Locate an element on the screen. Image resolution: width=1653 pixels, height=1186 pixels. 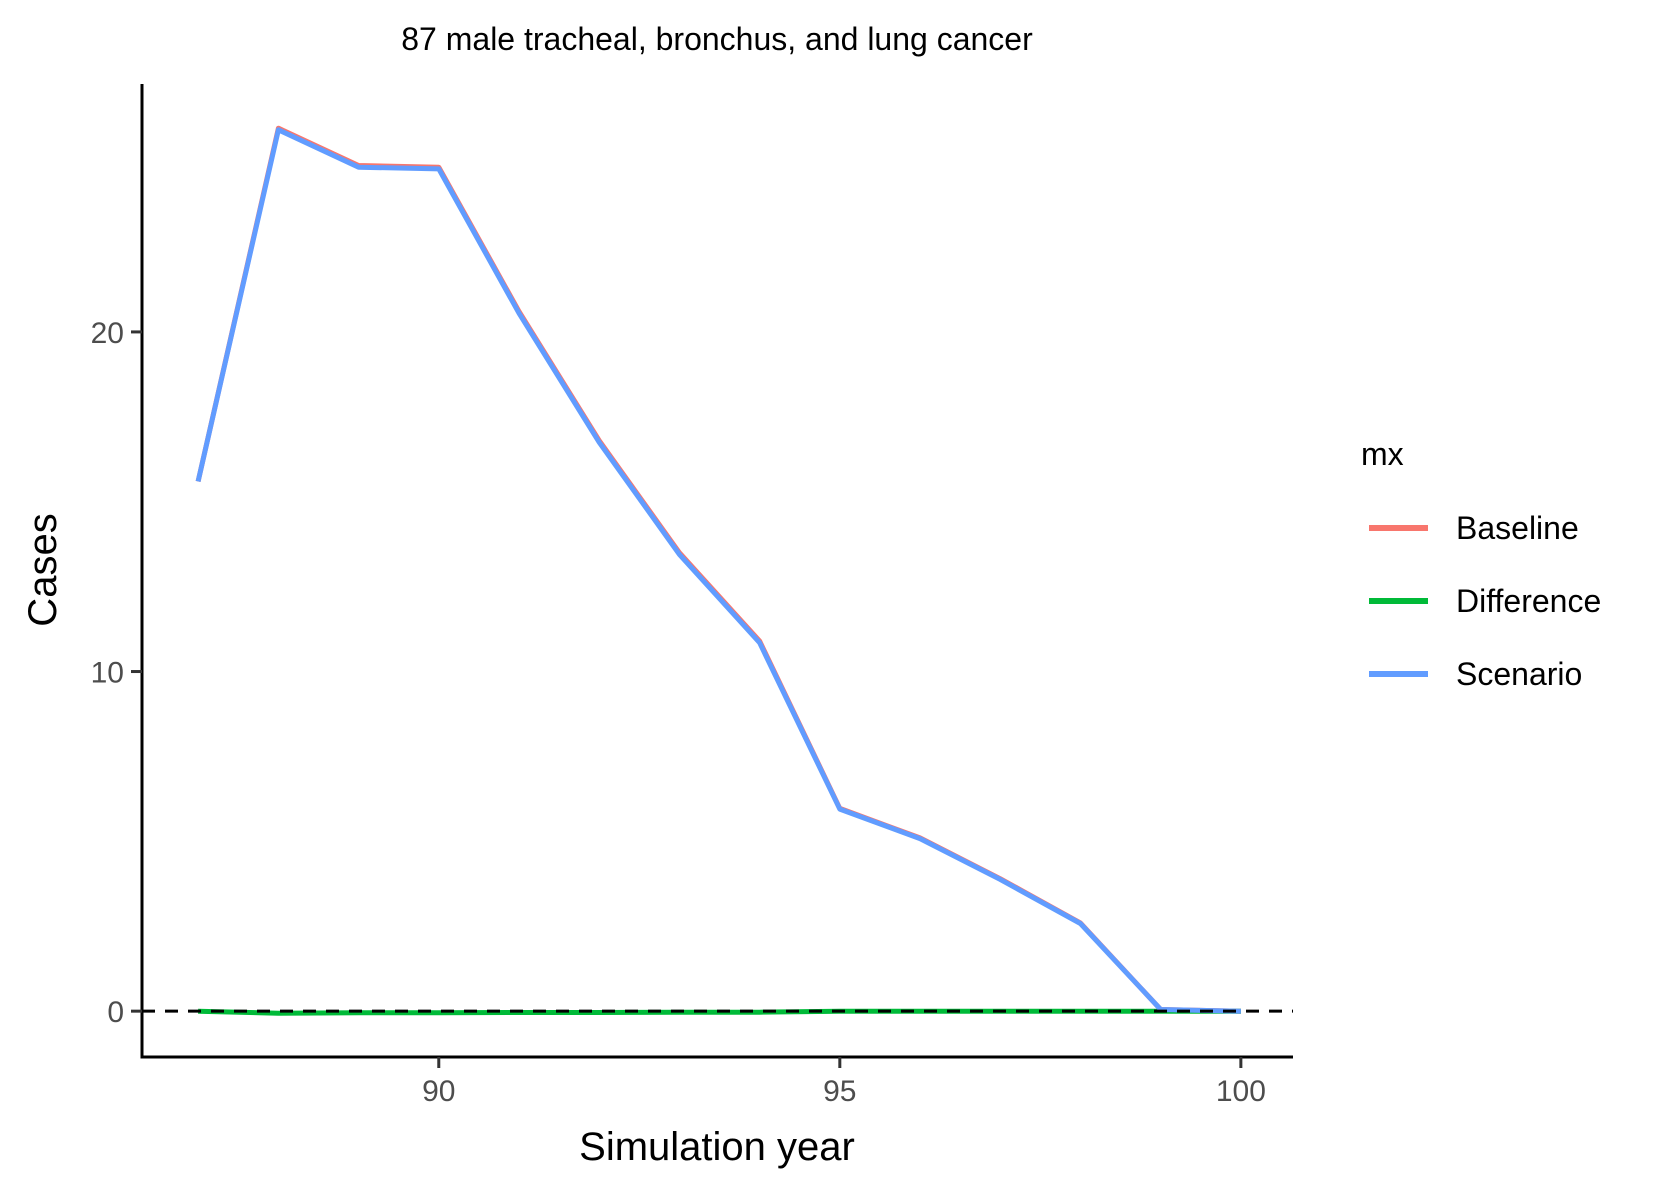
y-tick-label: 0 is located at coordinates (115, 1012).